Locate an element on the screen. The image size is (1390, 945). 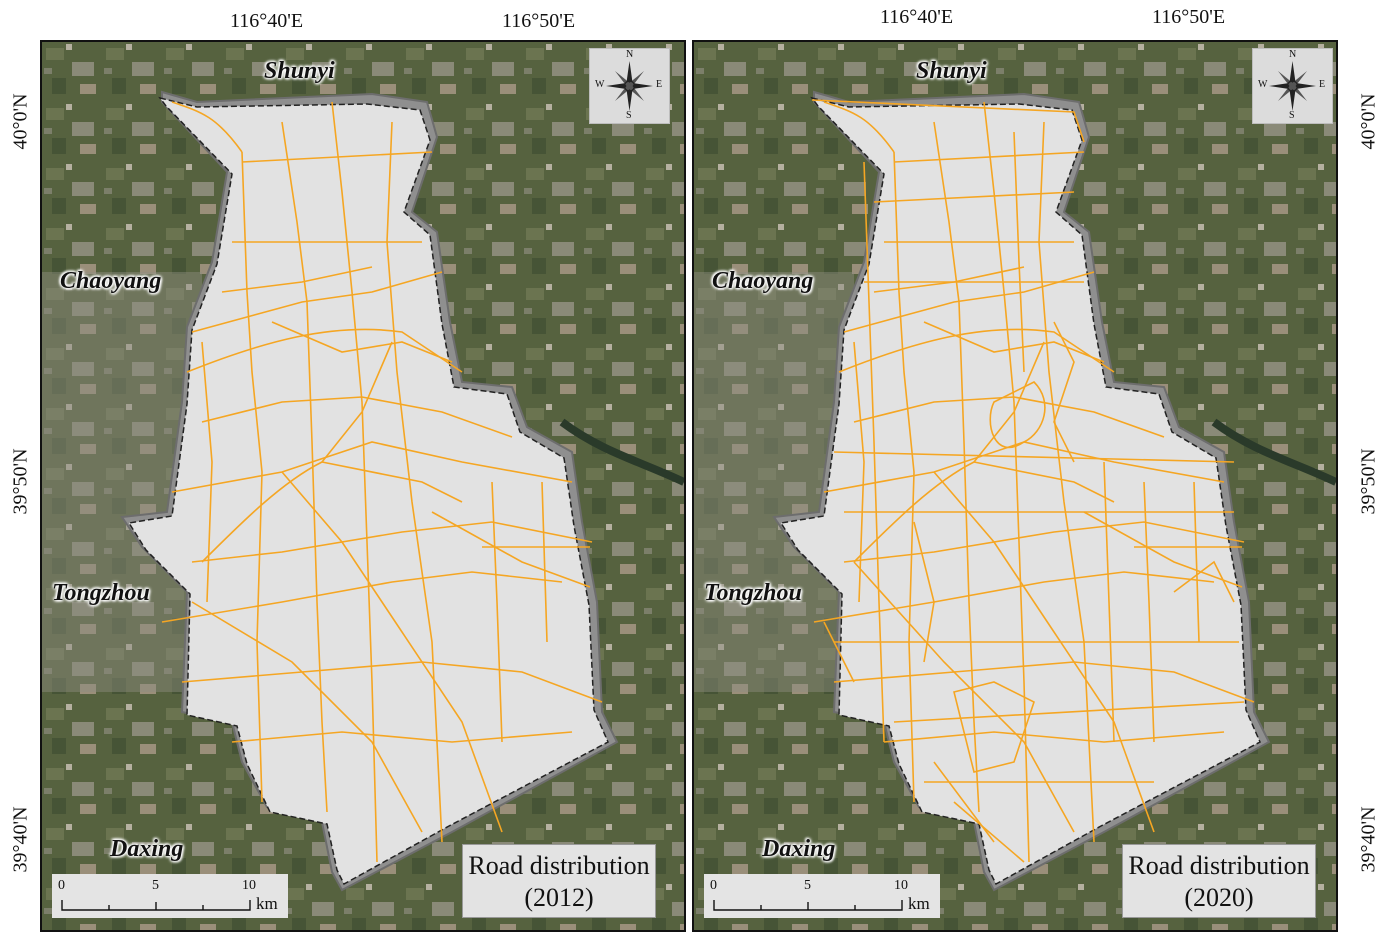
lat-label-left-3: 39°40'N is located at coordinates (20, 839).